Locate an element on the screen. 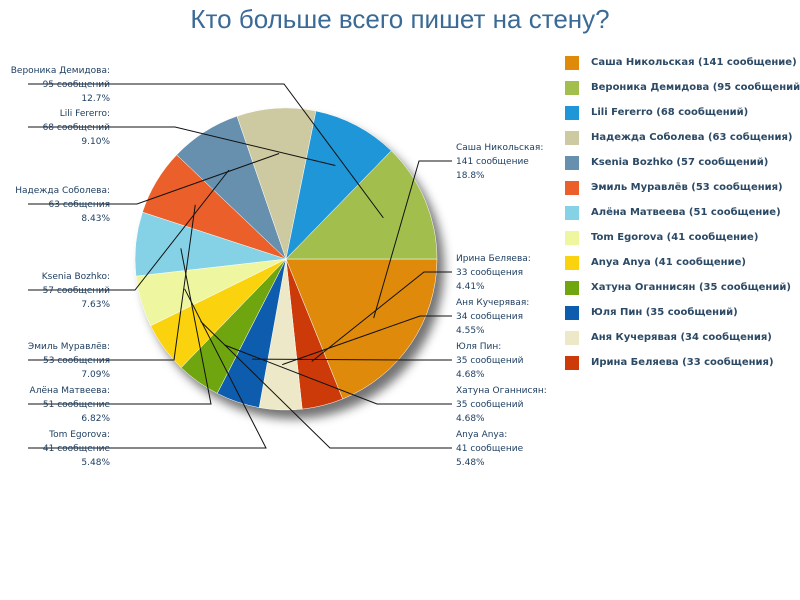  data-label-name: Надежда Соболева: is located at coordinates (62, 191).